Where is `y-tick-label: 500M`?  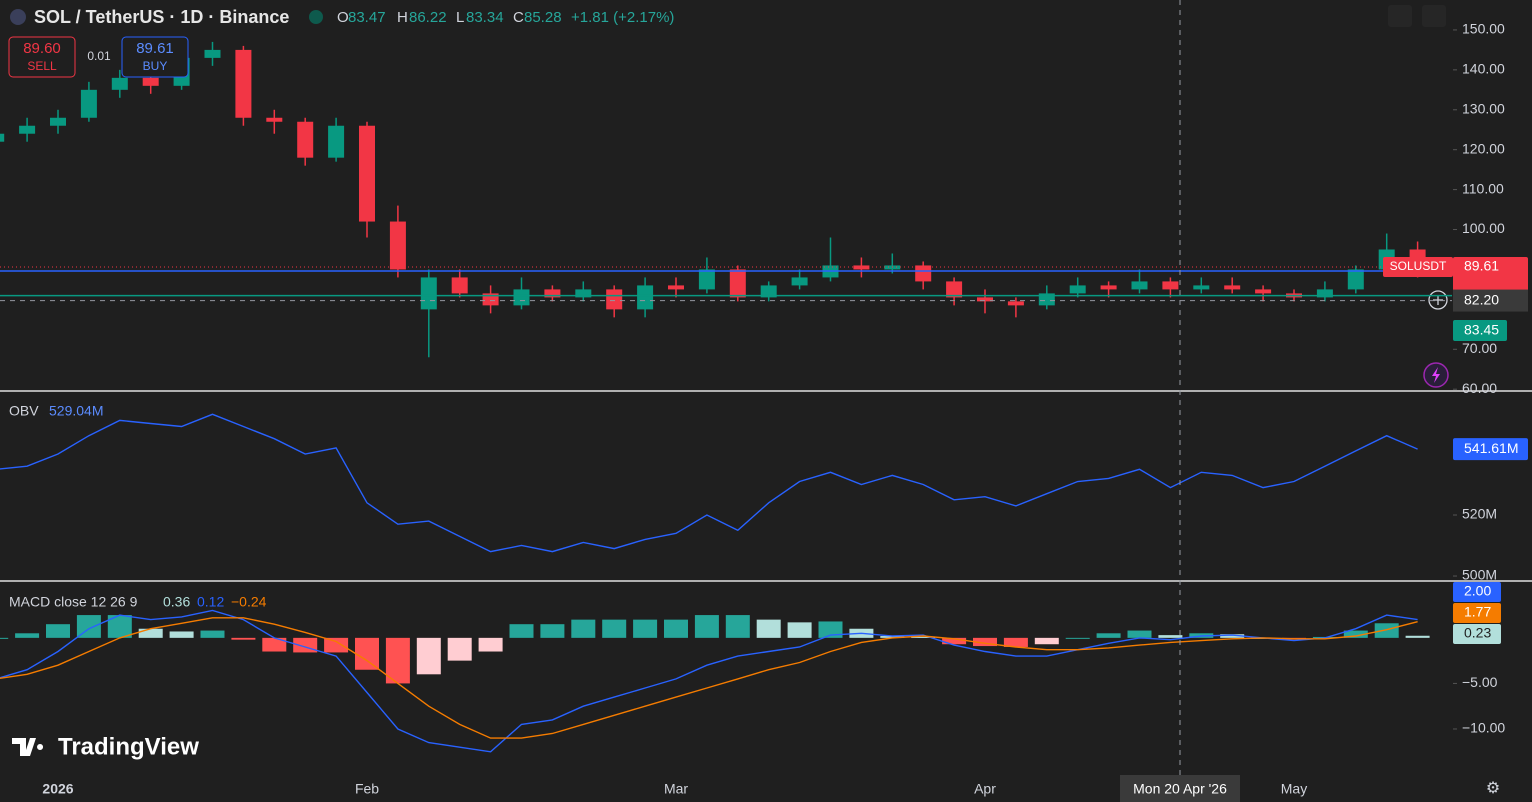 y-tick-label: 500M is located at coordinates (1479, 575).